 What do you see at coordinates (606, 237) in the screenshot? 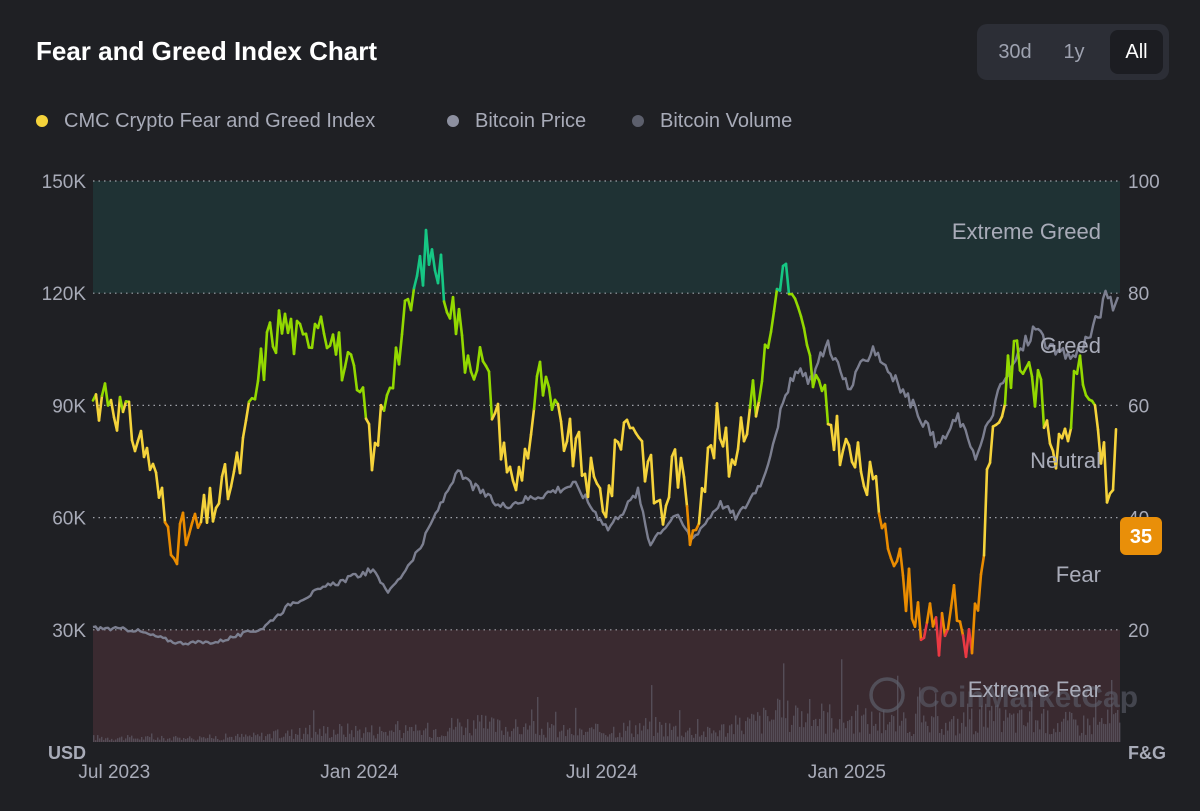
I see `zone-extreme-greed` at bounding box center [606, 237].